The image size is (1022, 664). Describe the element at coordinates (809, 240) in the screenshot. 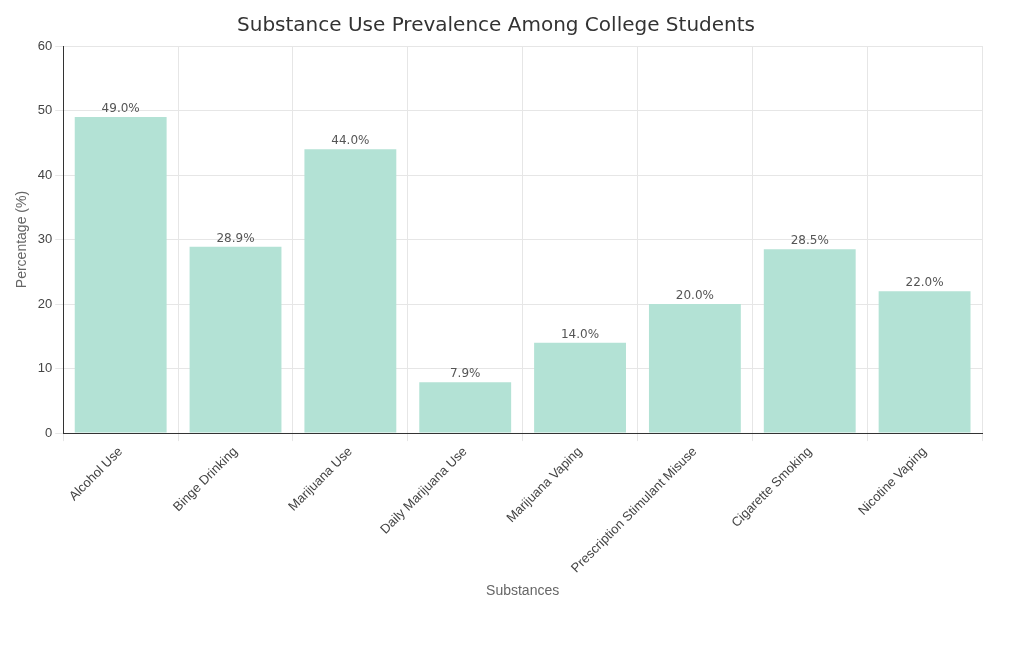

I see `data-label: 28.5%` at that location.